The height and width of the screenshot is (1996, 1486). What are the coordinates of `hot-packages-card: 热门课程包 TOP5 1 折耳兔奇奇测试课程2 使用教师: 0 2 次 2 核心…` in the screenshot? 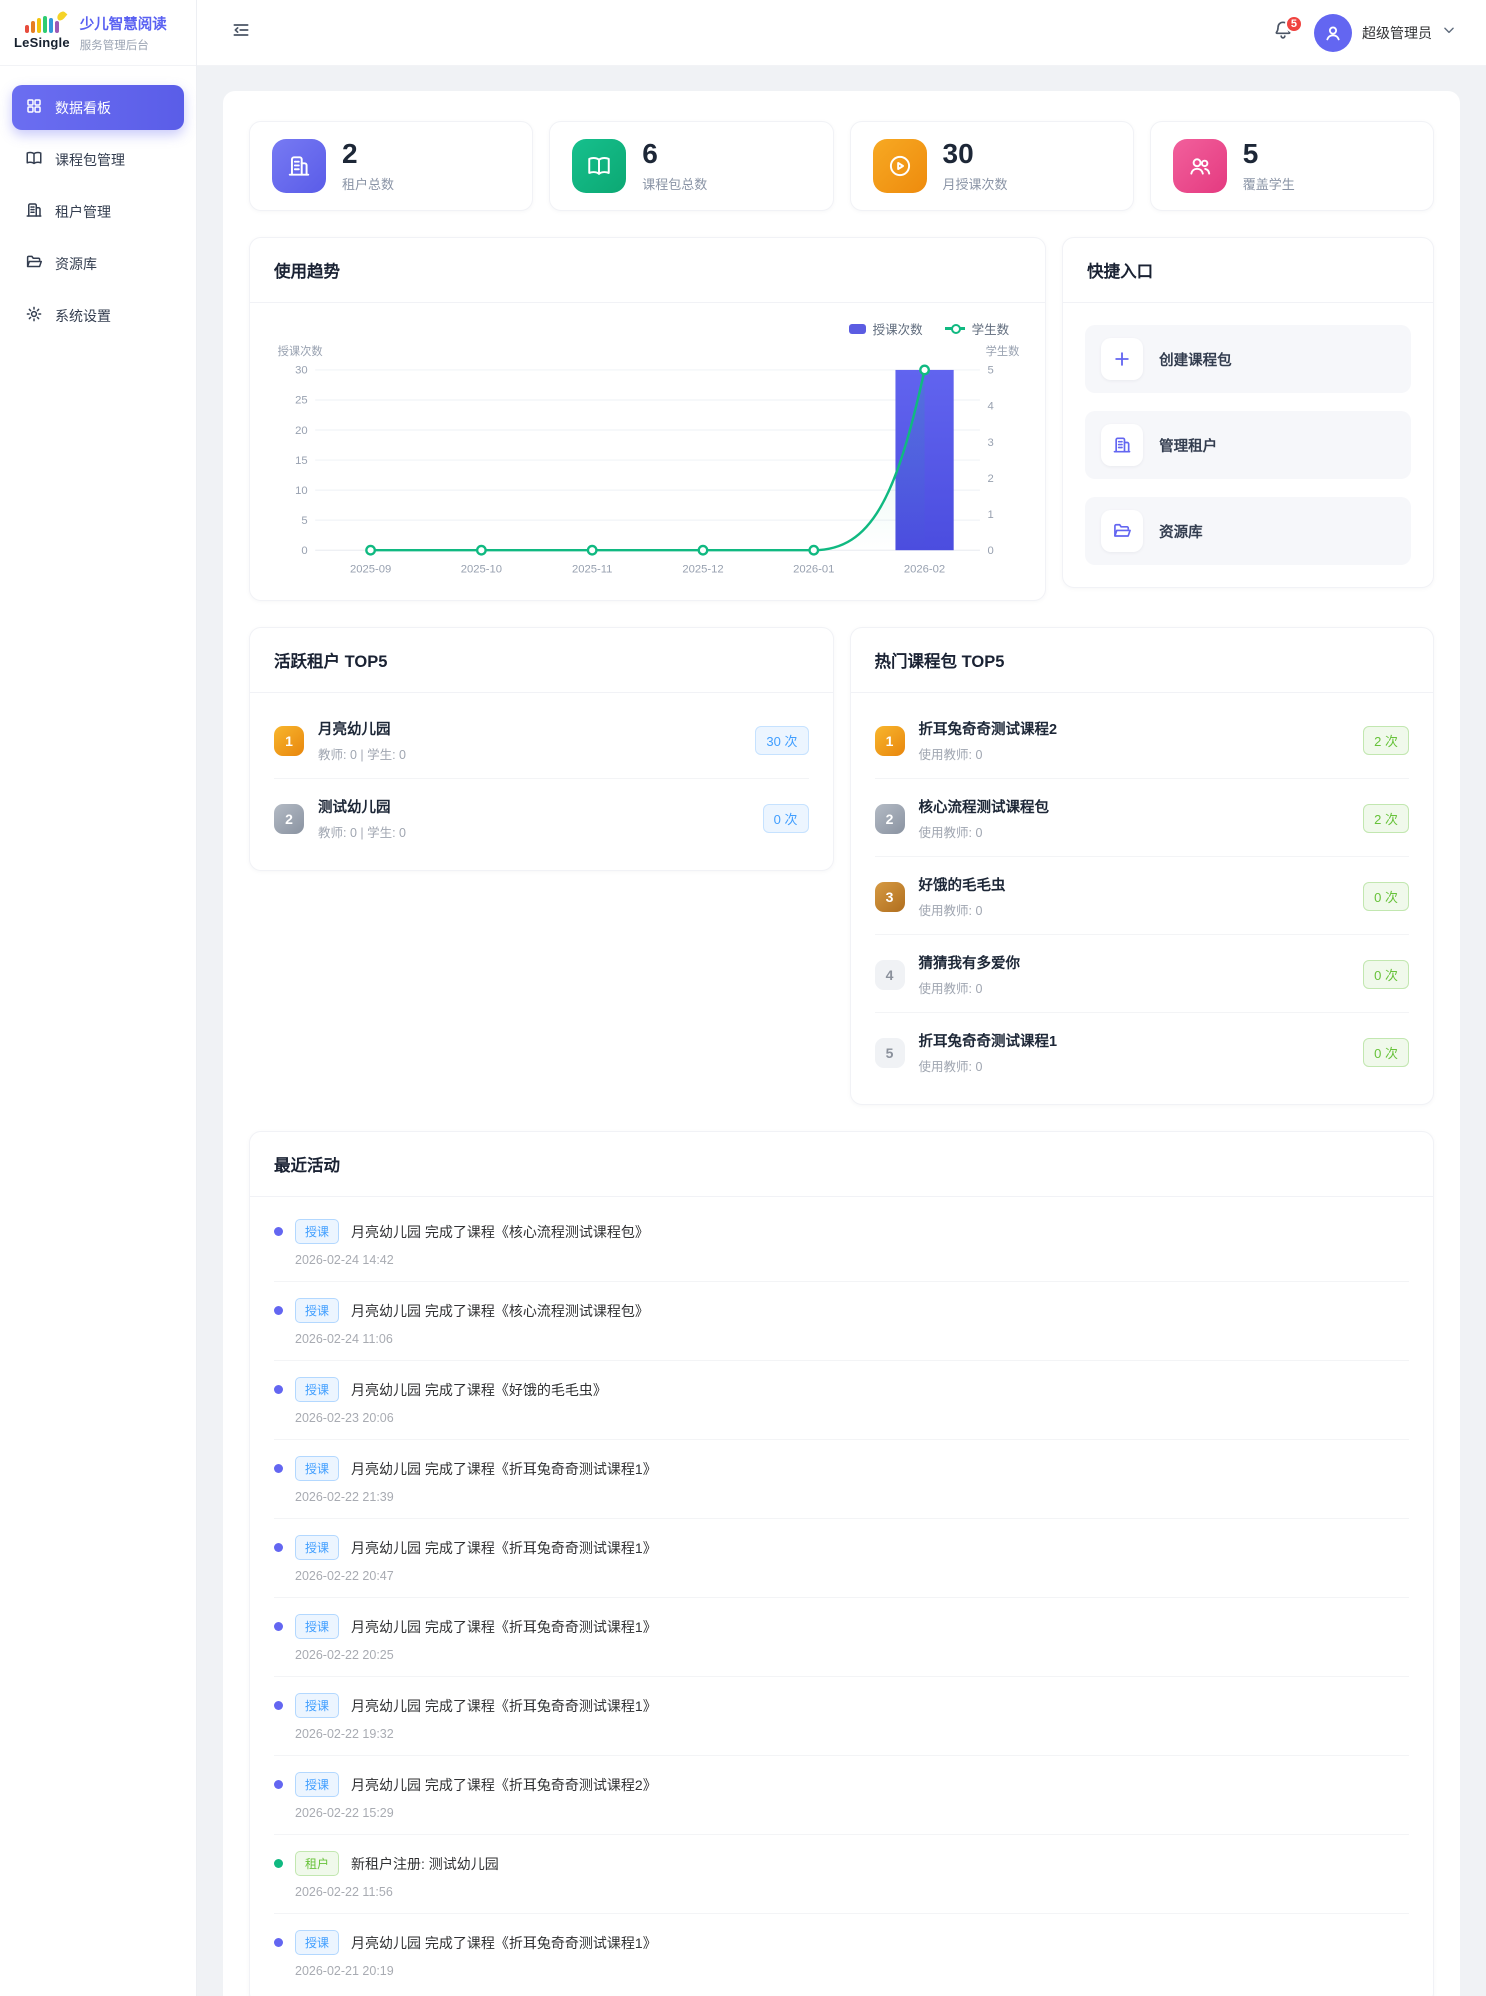 It's located at (1141, 866).